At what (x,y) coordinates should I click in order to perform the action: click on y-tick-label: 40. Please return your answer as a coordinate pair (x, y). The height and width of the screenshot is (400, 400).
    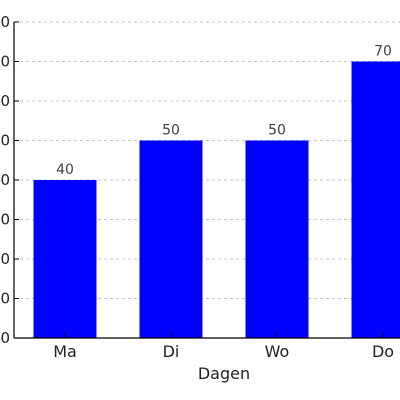
    Looking at the image, I should click on (5, 180).